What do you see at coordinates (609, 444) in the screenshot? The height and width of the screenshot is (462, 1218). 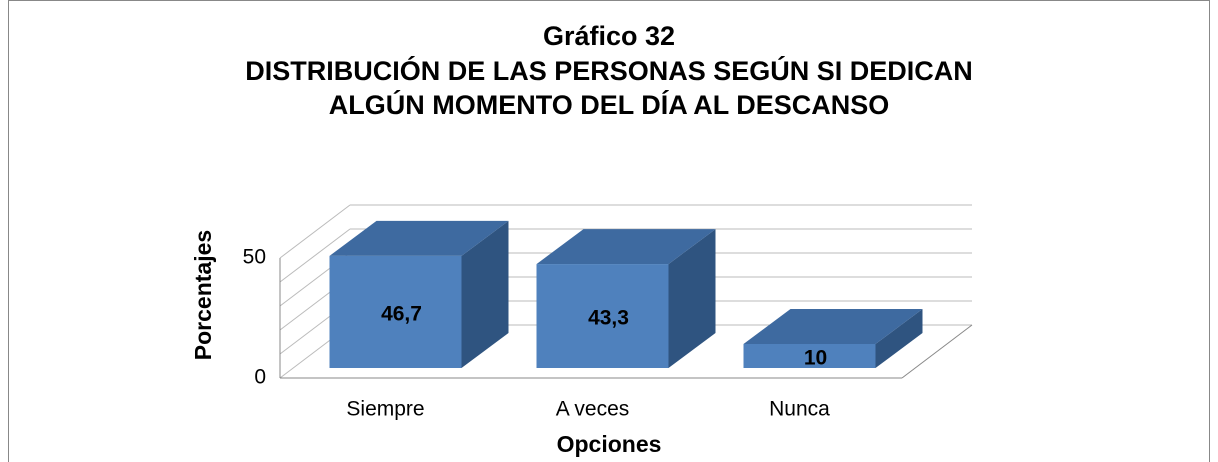 I see `x-axis-title: Opciones` at bounding box center [609, 444].